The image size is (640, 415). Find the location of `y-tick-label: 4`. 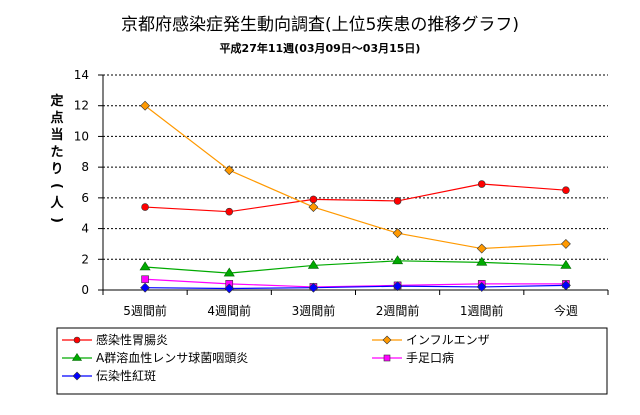

y-tick-label: 4 is located at coordinates (85, 229).